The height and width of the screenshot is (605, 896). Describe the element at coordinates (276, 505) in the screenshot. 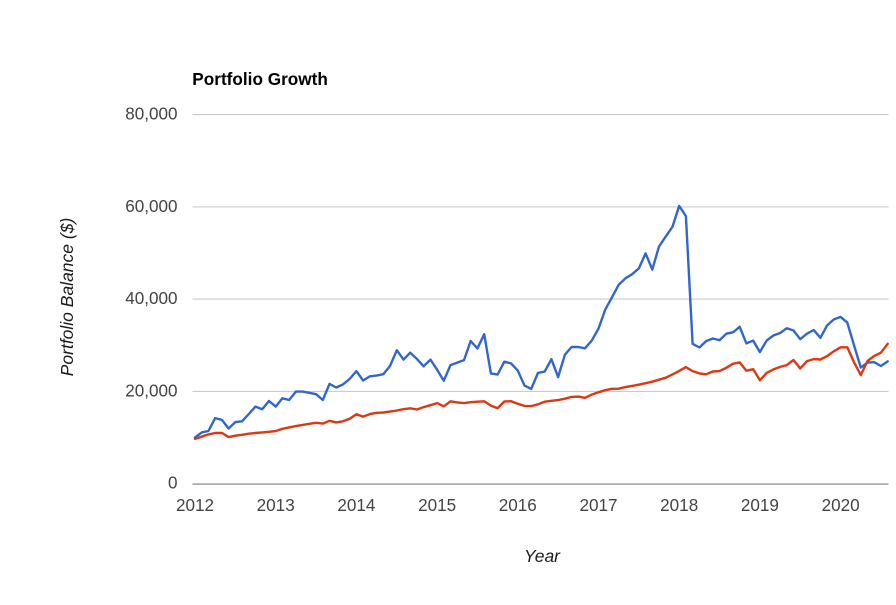

I see `svg-text: 2013` at that location.